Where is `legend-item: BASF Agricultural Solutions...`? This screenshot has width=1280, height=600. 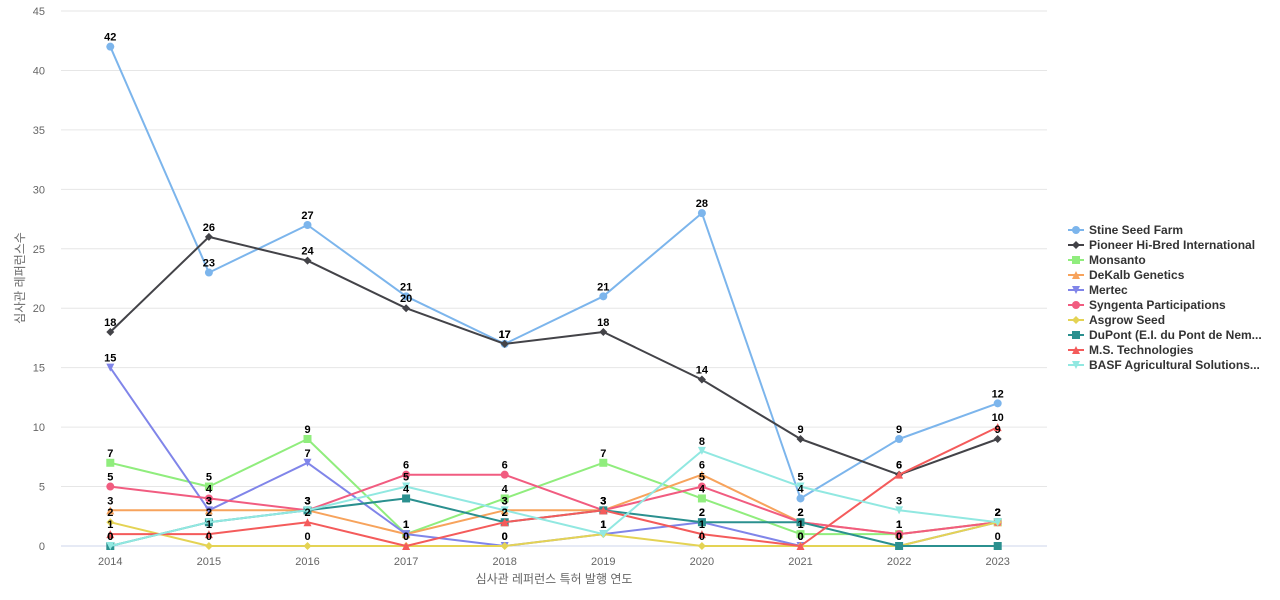
legend-item: BASF Agricultural Solutions... is located at coordinates (1164, 365).